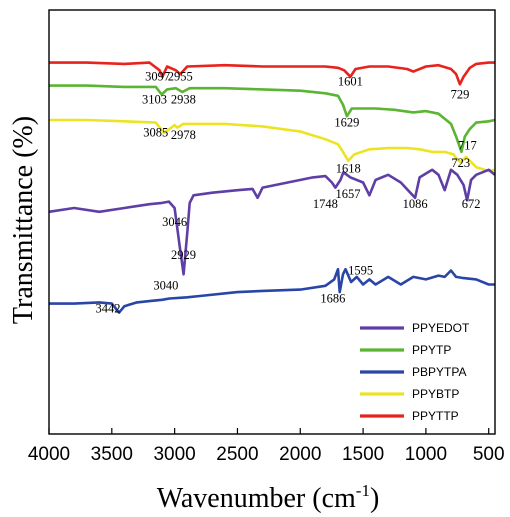 The height and width of the screenshot is (517, 510). I want to click on peak-label: 1595, so click(360, 270).